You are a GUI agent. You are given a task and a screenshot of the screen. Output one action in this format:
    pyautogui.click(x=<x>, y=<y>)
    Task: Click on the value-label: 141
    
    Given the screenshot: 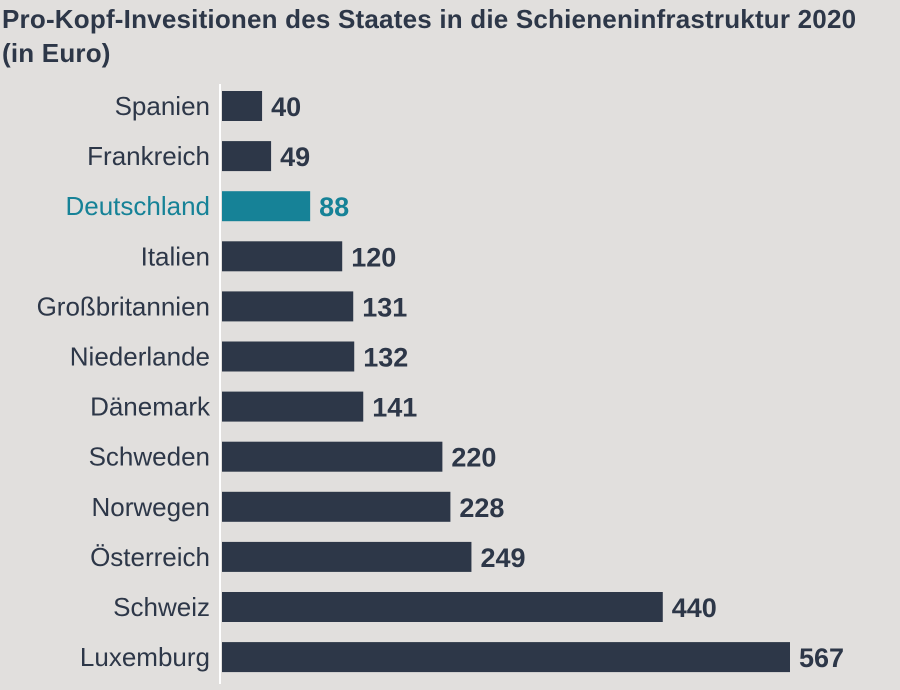 What is the action you would take?
    pyautogui.click(x=394, y=408)
    